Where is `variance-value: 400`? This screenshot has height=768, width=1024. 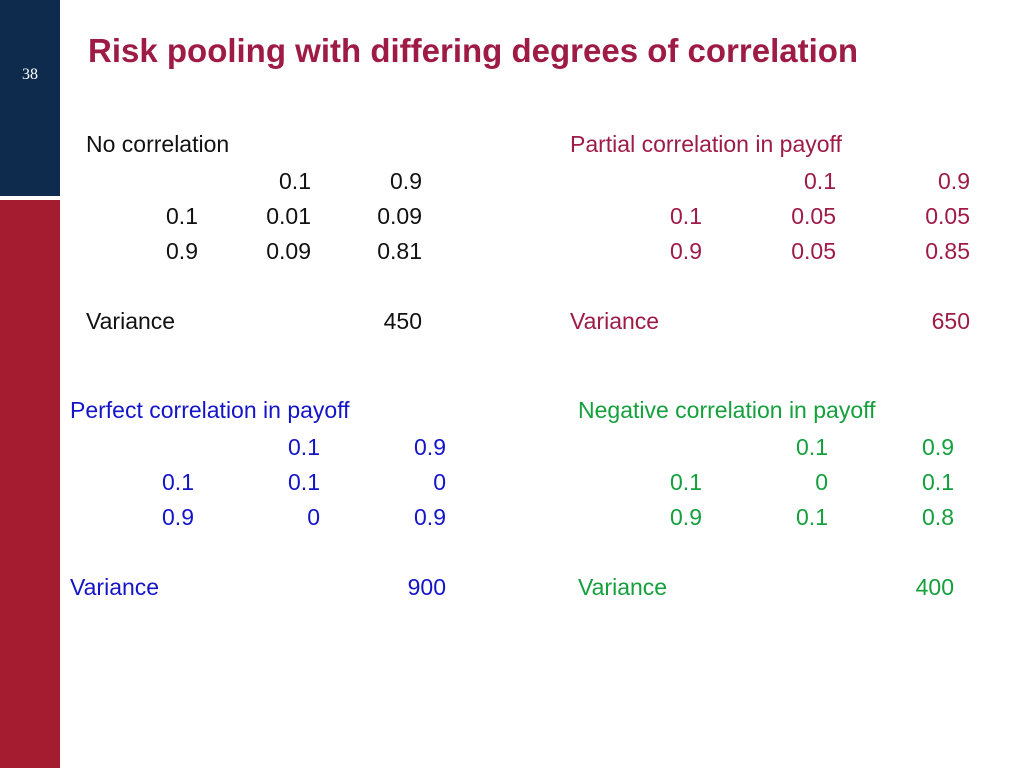
variance-value: 400 is located at coordinates (934, 587).